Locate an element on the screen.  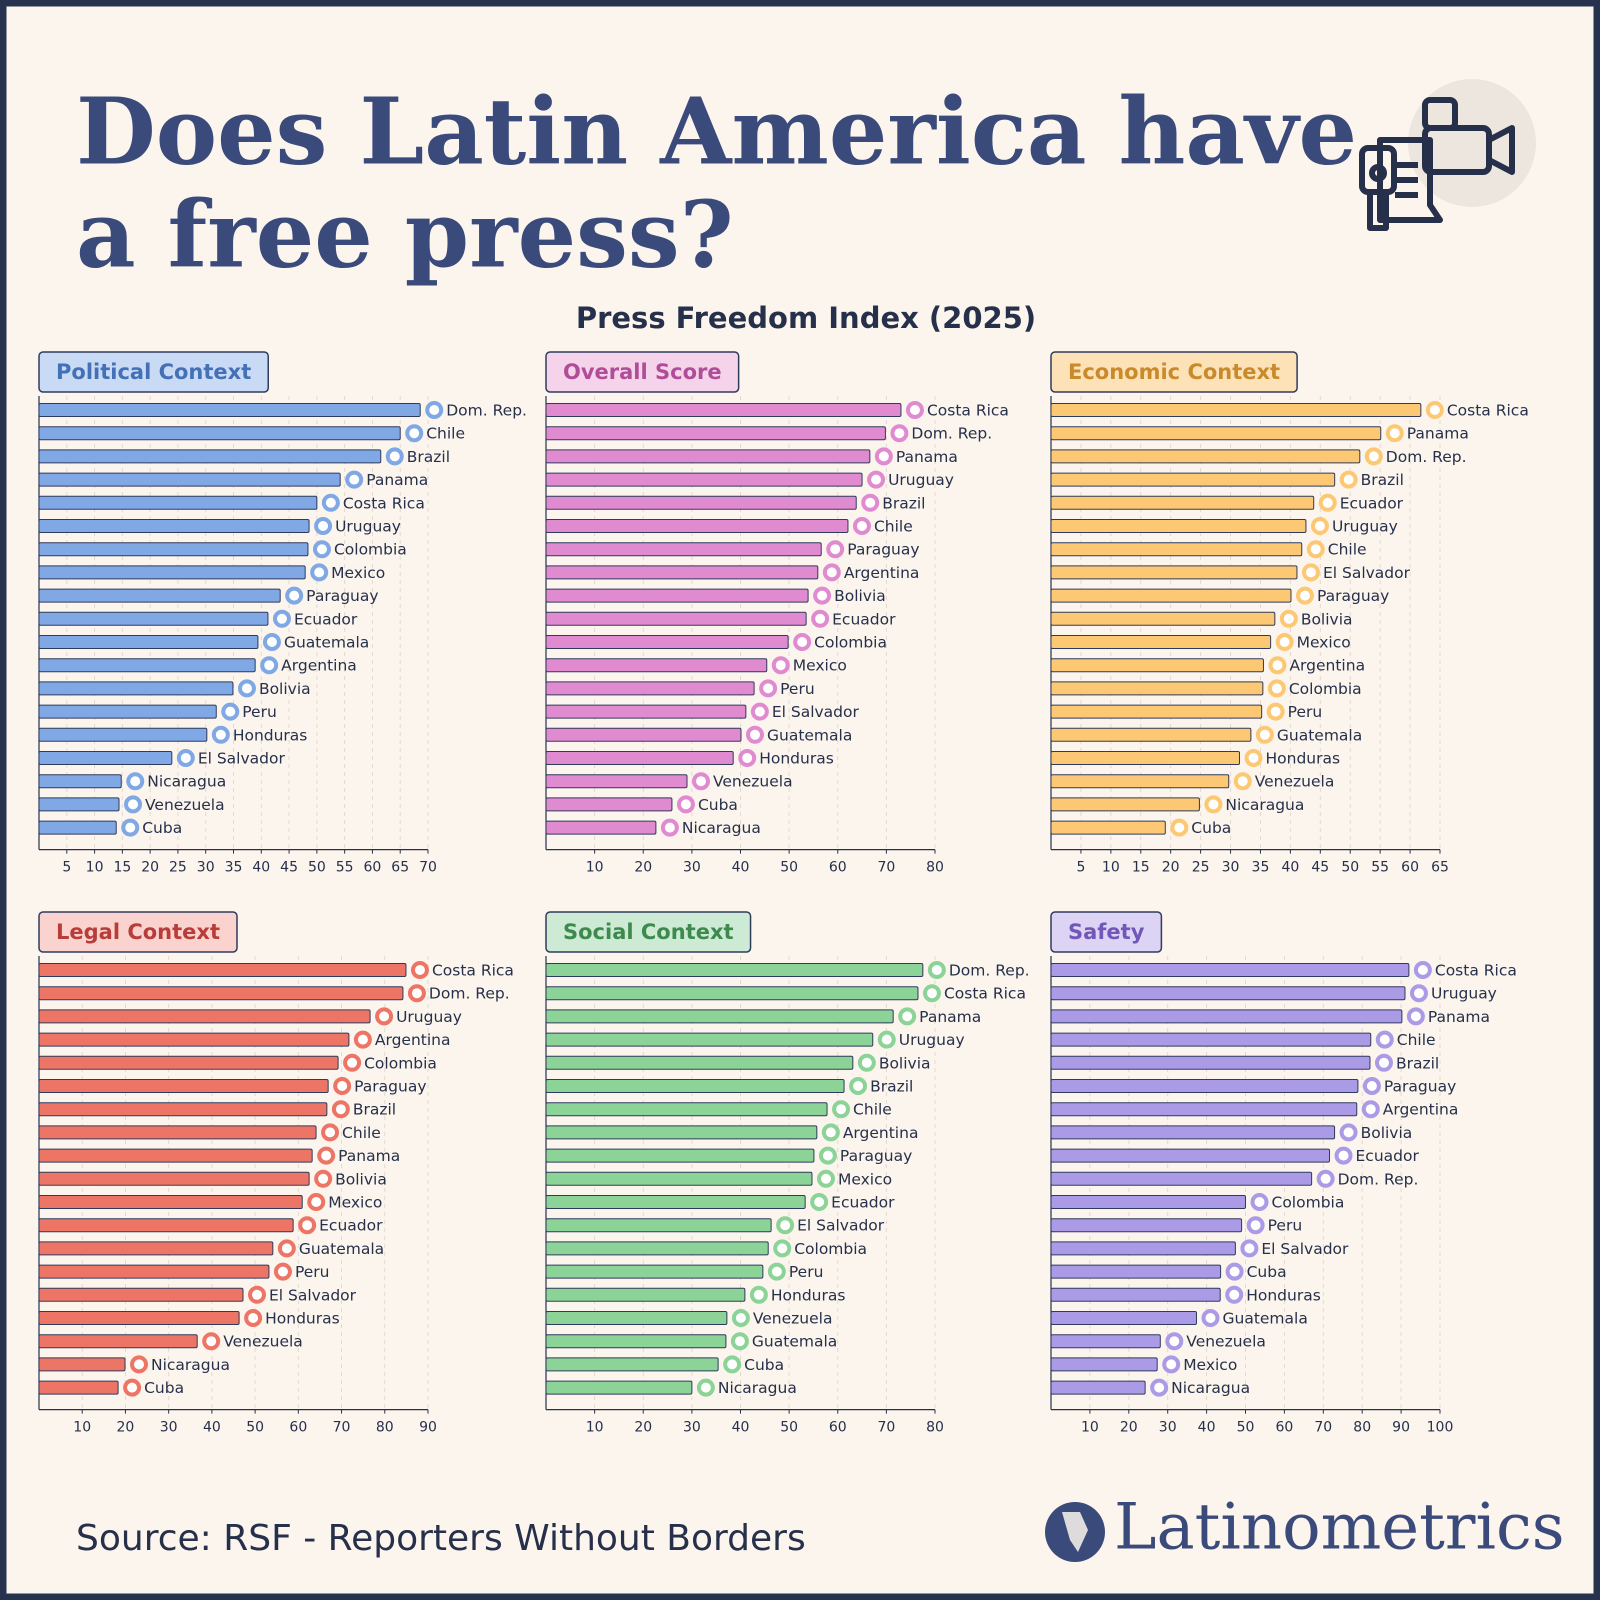
category-label: Venezuela is located at coordinates (1226, 1342).